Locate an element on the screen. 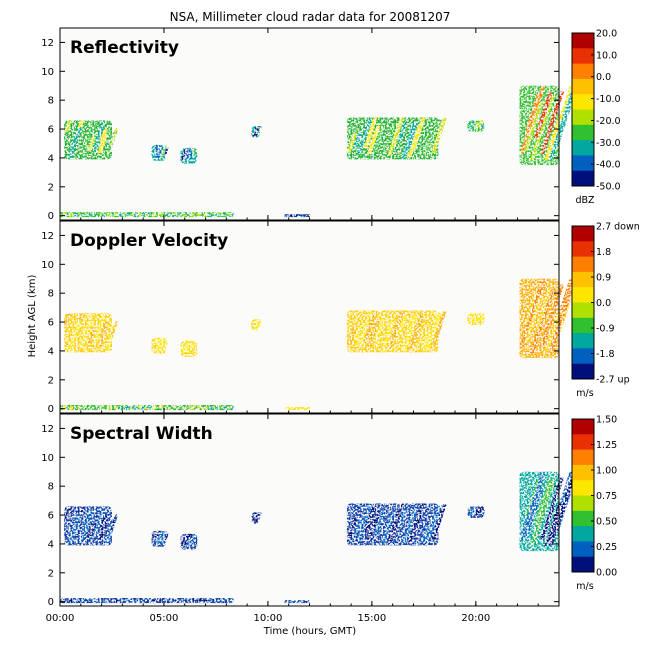 The image size is (650, 650). panel-label: Reflectivity is located at coordinates (124, 48).